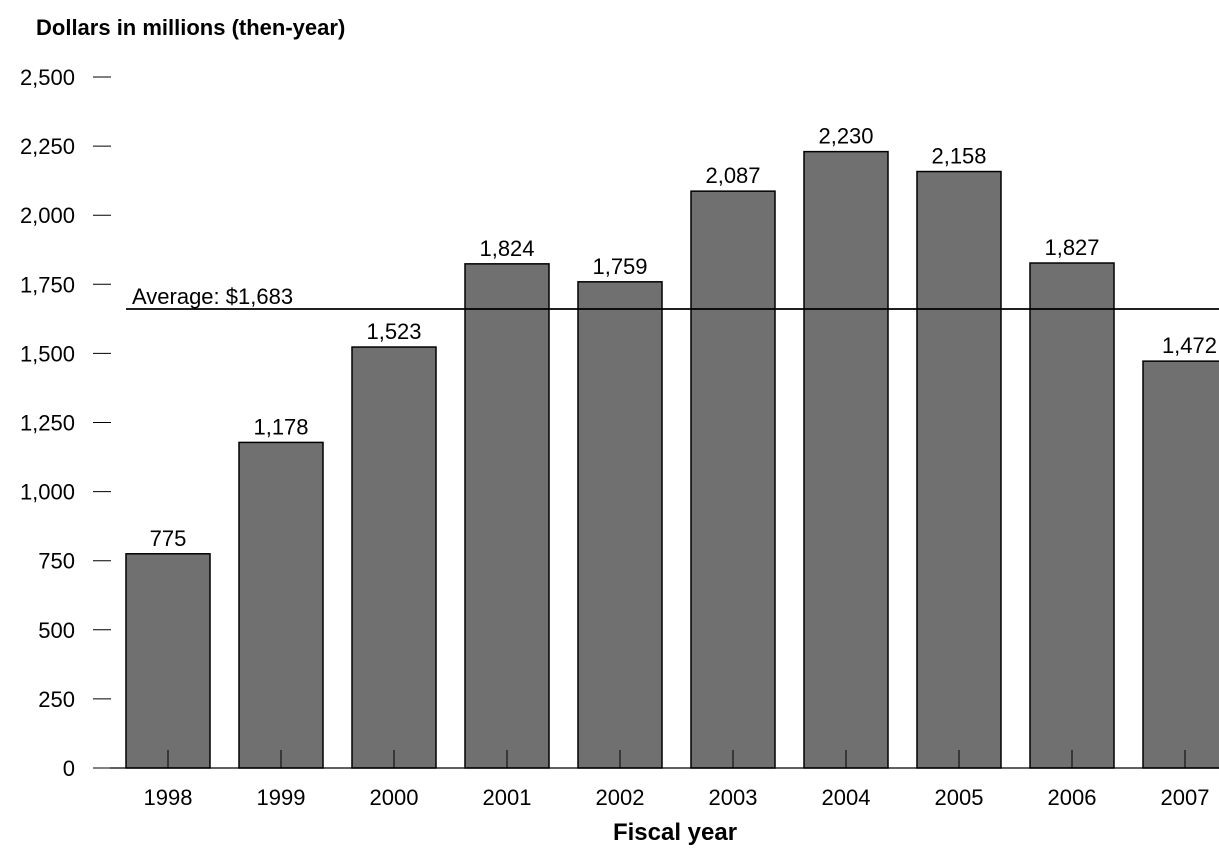 The height and width of the screenshot is (848, 1219). I want to click on x-tick-label: 2007, so click(1185, 797).